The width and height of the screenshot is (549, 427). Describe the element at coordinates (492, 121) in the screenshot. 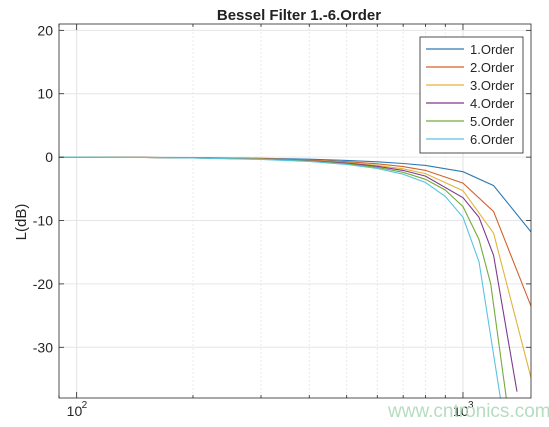

I see `legend-label-5: 5.Order` at that location.